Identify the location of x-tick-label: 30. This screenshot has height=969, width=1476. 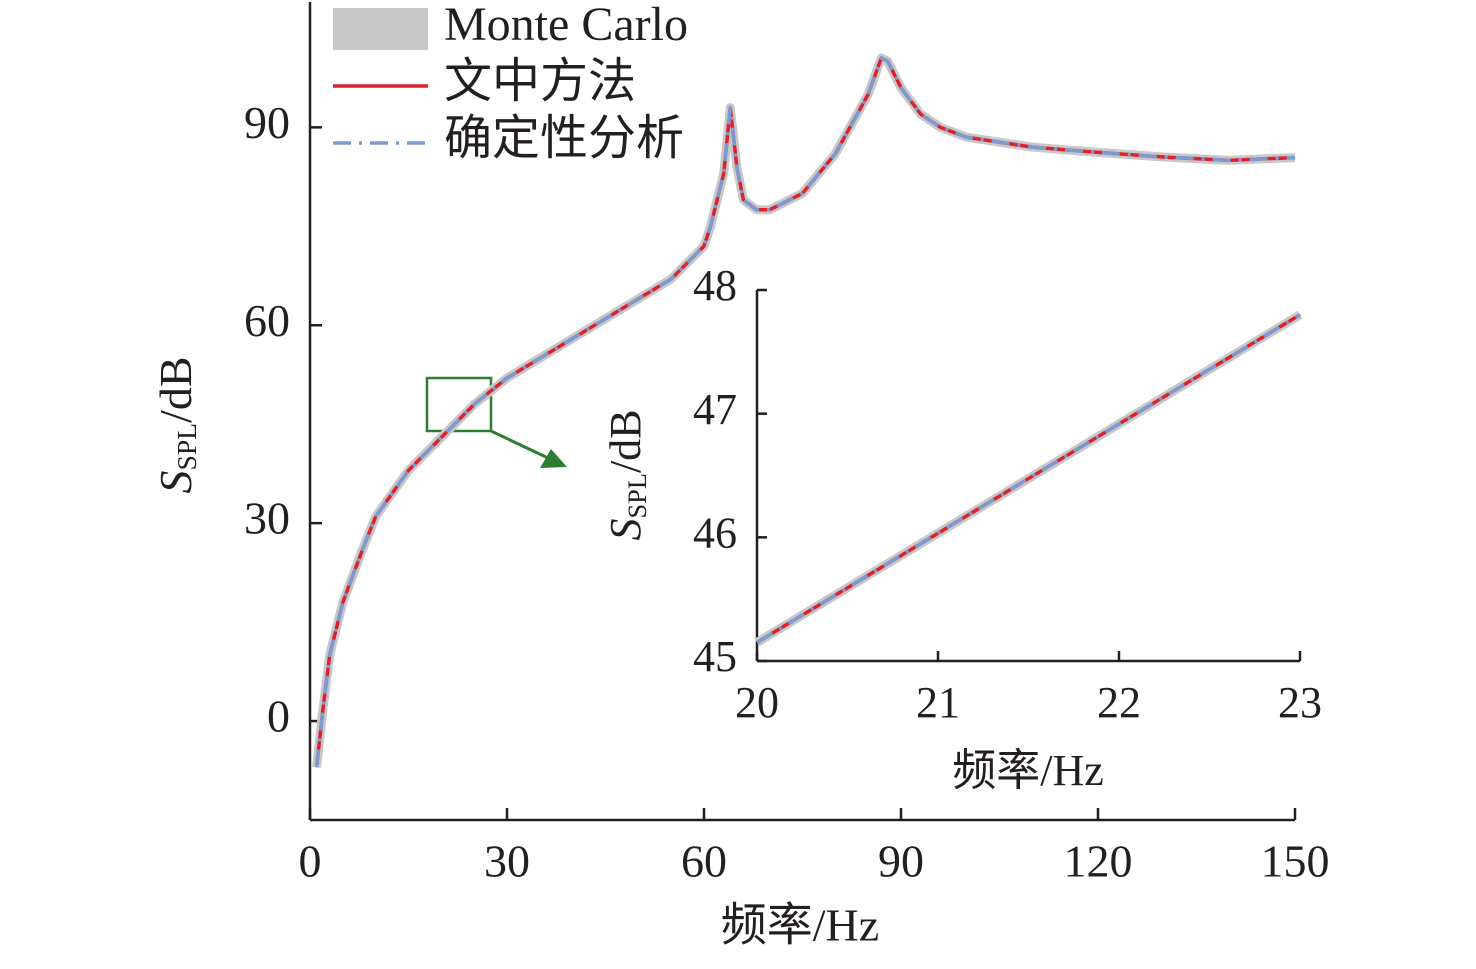
(507, 861).